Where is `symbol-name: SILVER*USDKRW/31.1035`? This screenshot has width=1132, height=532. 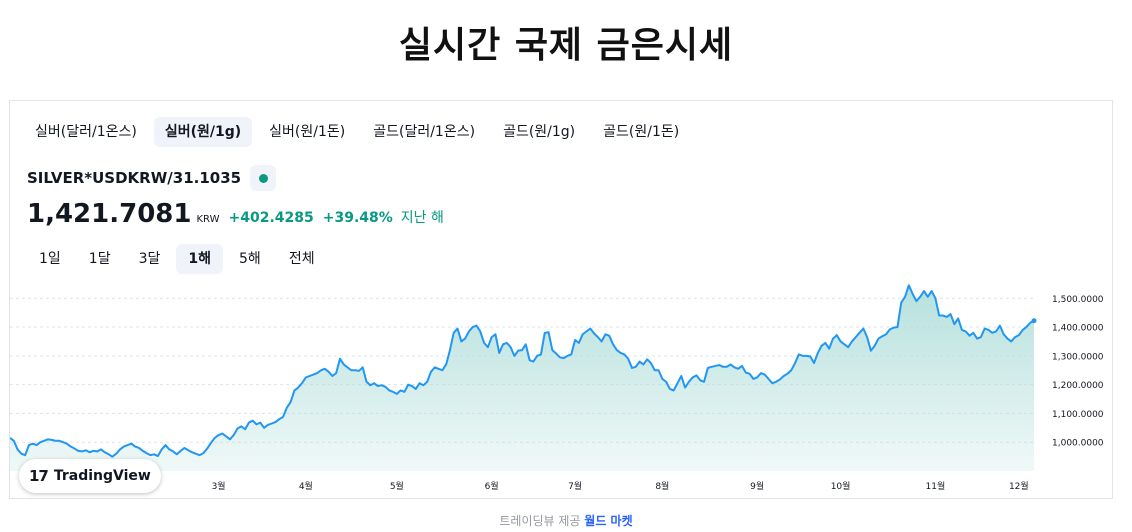 symbol-name: SILVER*USDKRW/31.1035 is located at coordinates (134, 178).